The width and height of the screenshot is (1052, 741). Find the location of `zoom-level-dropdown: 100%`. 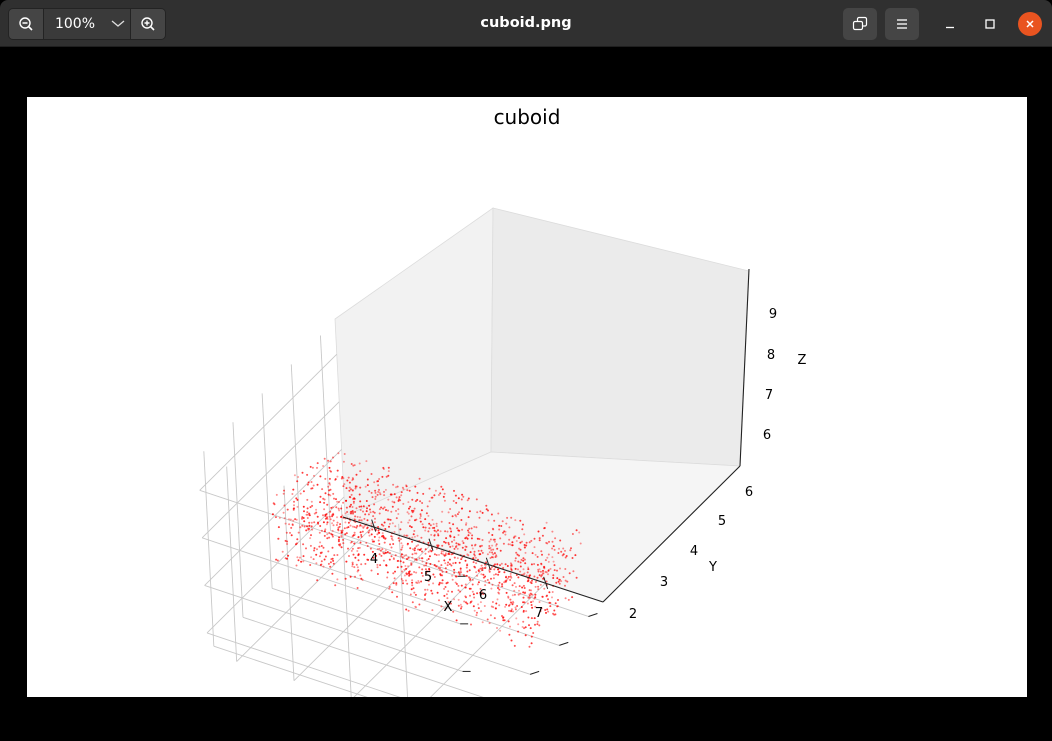

zoom-level-dropdown: 100% is located at coordinates (87, 24).